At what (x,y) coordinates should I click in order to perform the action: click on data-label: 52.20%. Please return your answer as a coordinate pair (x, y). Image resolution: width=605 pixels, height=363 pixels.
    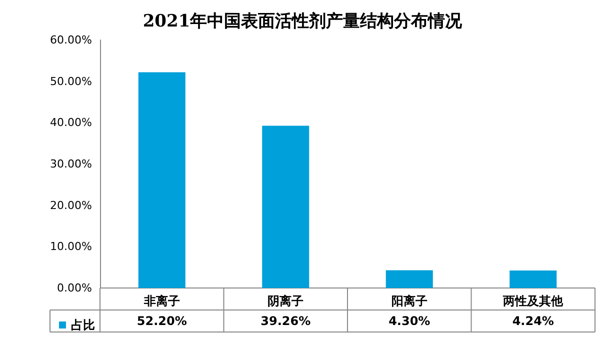
    Looking at the image, I should click on (161, 321).